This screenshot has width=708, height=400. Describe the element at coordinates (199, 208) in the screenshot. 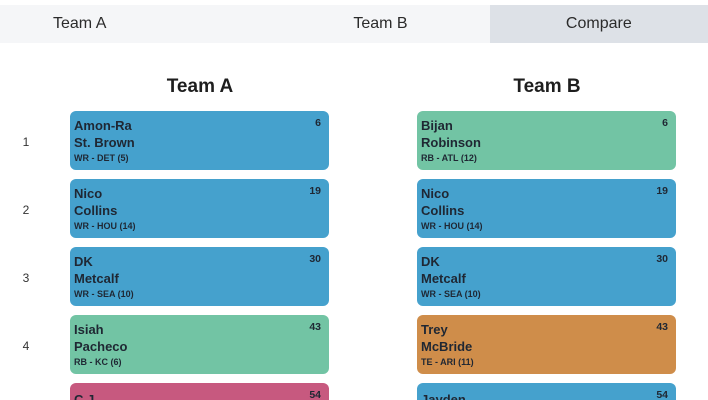

I see `team-a-pick-card: Nico Collins WR - HOU (14) 19` at that location.